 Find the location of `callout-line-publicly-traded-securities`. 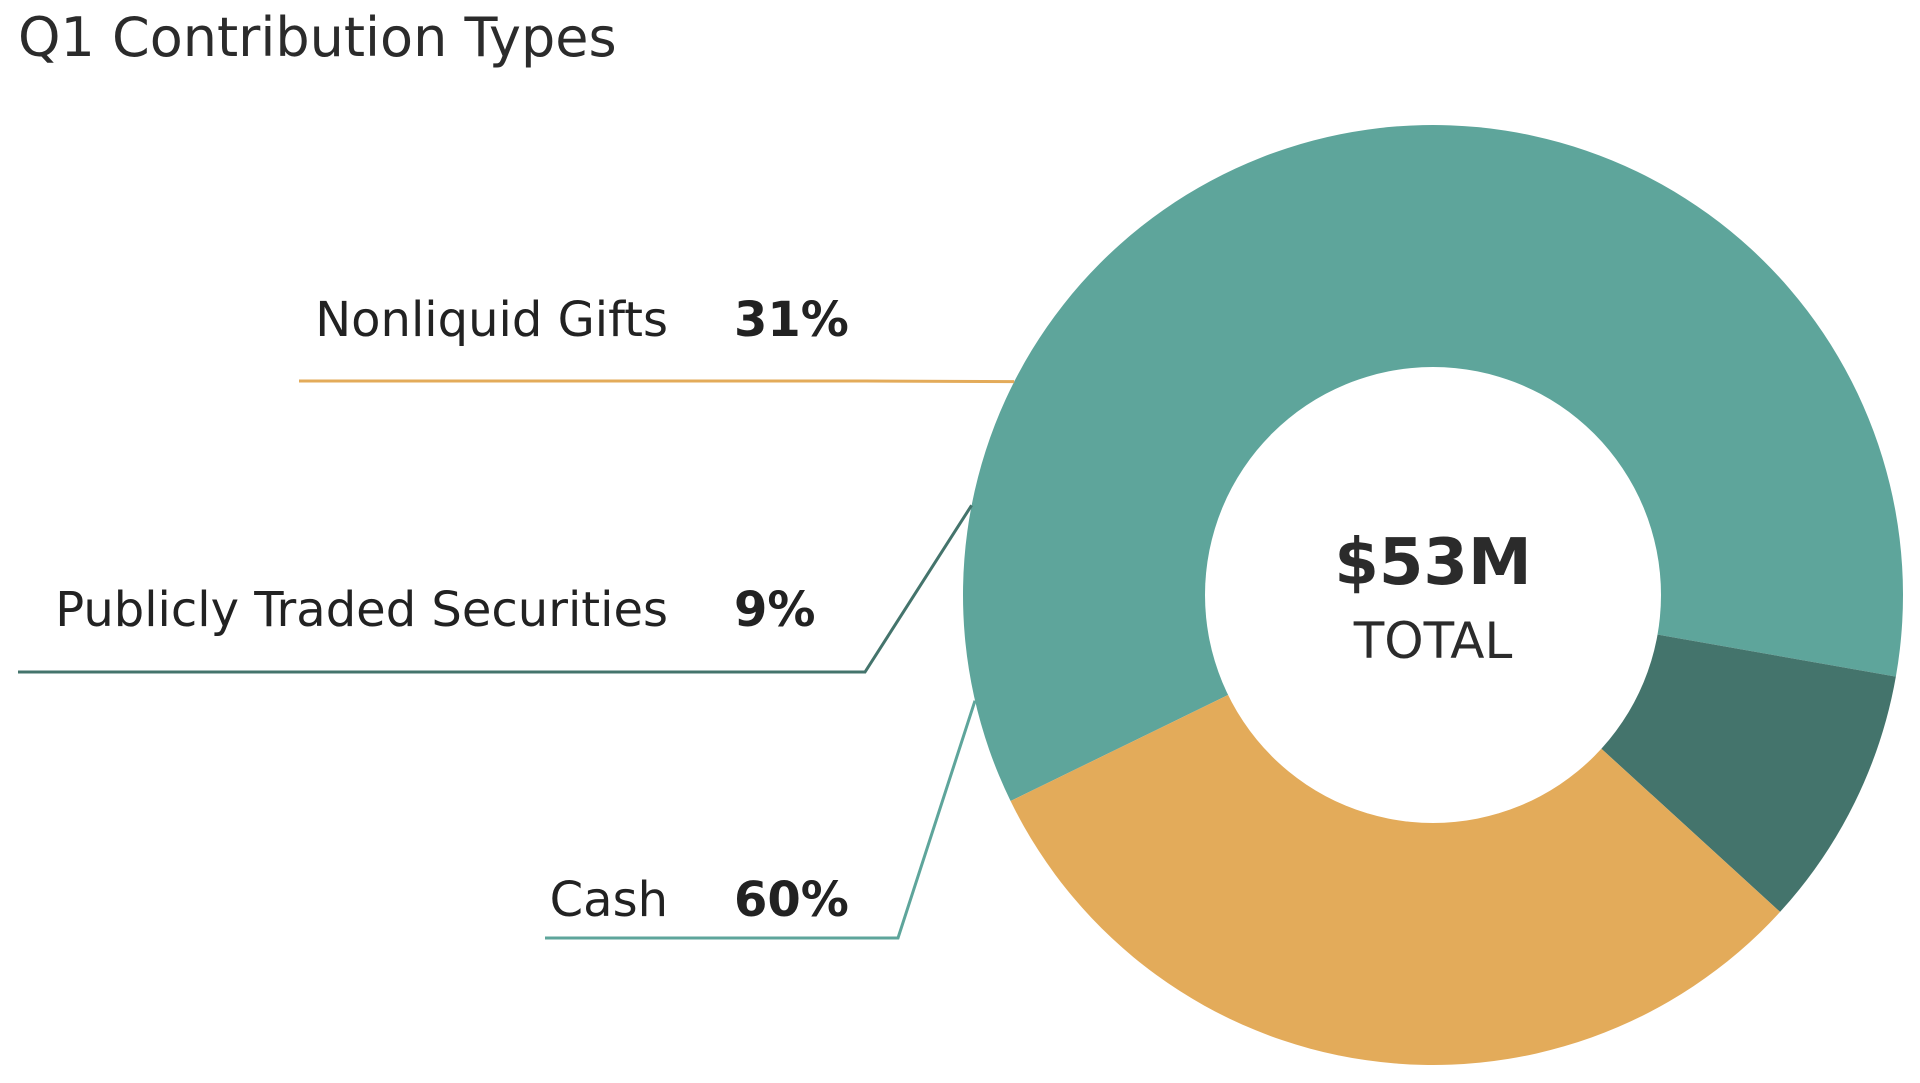

callout-line-publicly-traded-securities is located at coordinates (495, 589).